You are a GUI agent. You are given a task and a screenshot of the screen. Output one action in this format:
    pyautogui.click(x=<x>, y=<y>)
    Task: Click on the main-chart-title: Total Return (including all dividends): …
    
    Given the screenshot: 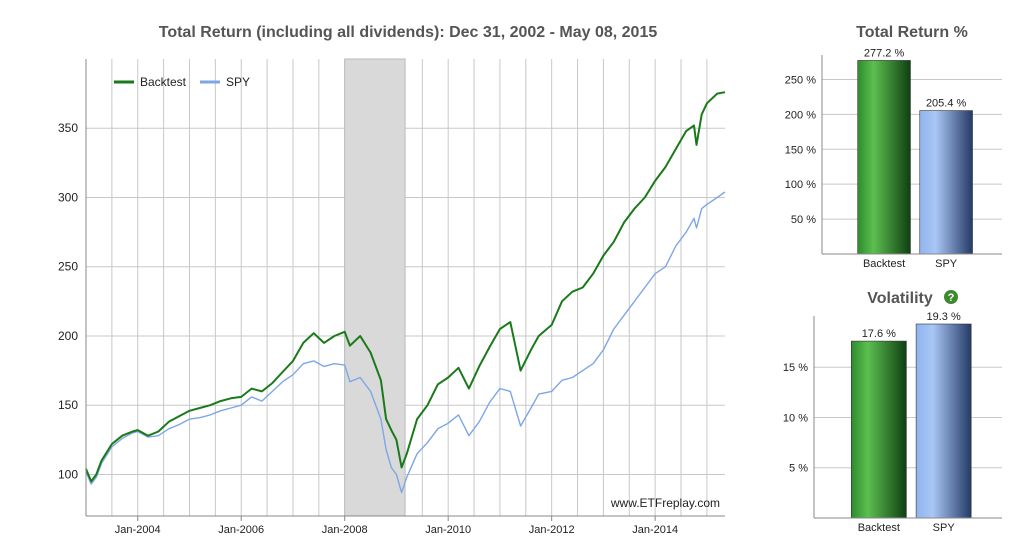 What is the action you would take?
    pyautogui.click(x=408, y=32)
    